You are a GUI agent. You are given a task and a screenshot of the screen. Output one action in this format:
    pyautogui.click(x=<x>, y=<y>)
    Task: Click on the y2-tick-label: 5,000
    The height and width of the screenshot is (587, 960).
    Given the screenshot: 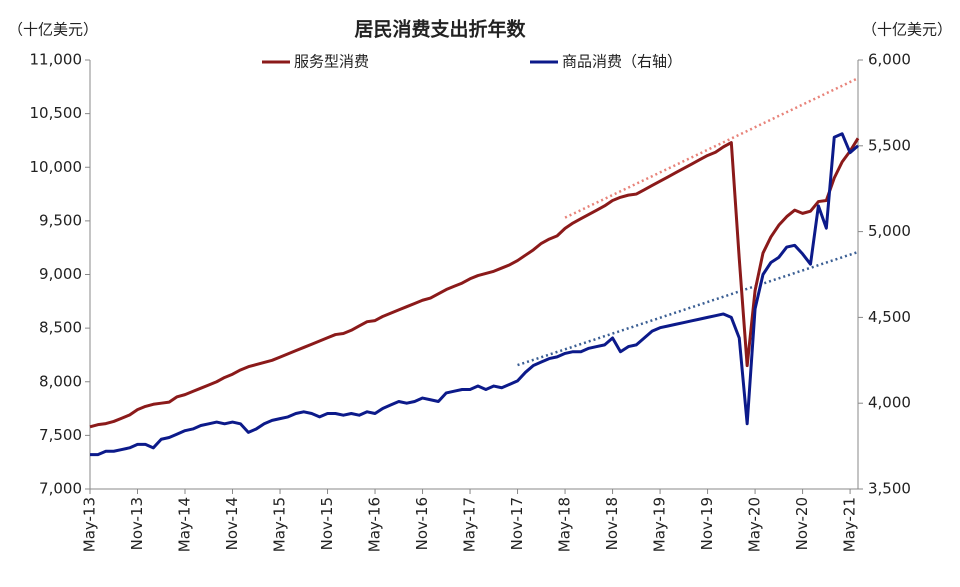 What is the action you would take?
    pyautogui.click(x=889, y=231)
    